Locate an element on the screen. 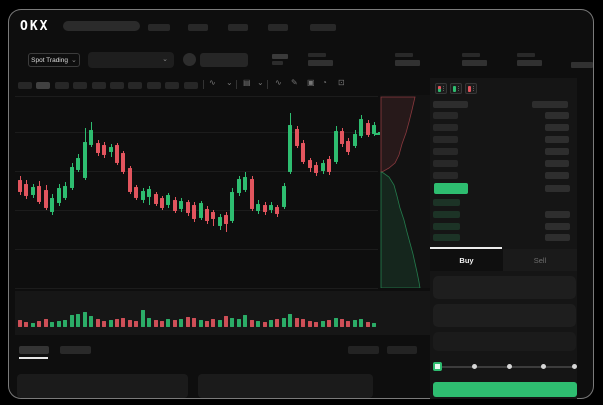 The height and width of the screenshot is (405, 603). coin-avatar is located at coordinates (189, 59).